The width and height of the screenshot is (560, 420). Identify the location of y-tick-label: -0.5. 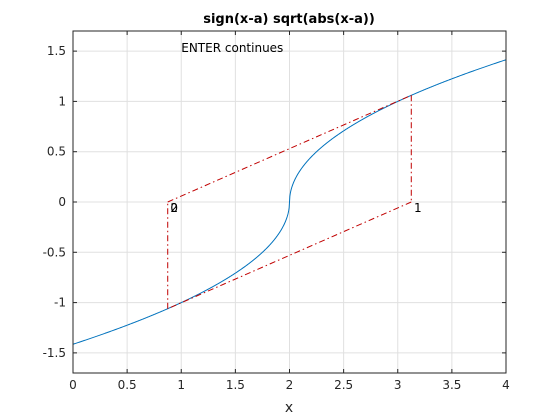
(54, 252).